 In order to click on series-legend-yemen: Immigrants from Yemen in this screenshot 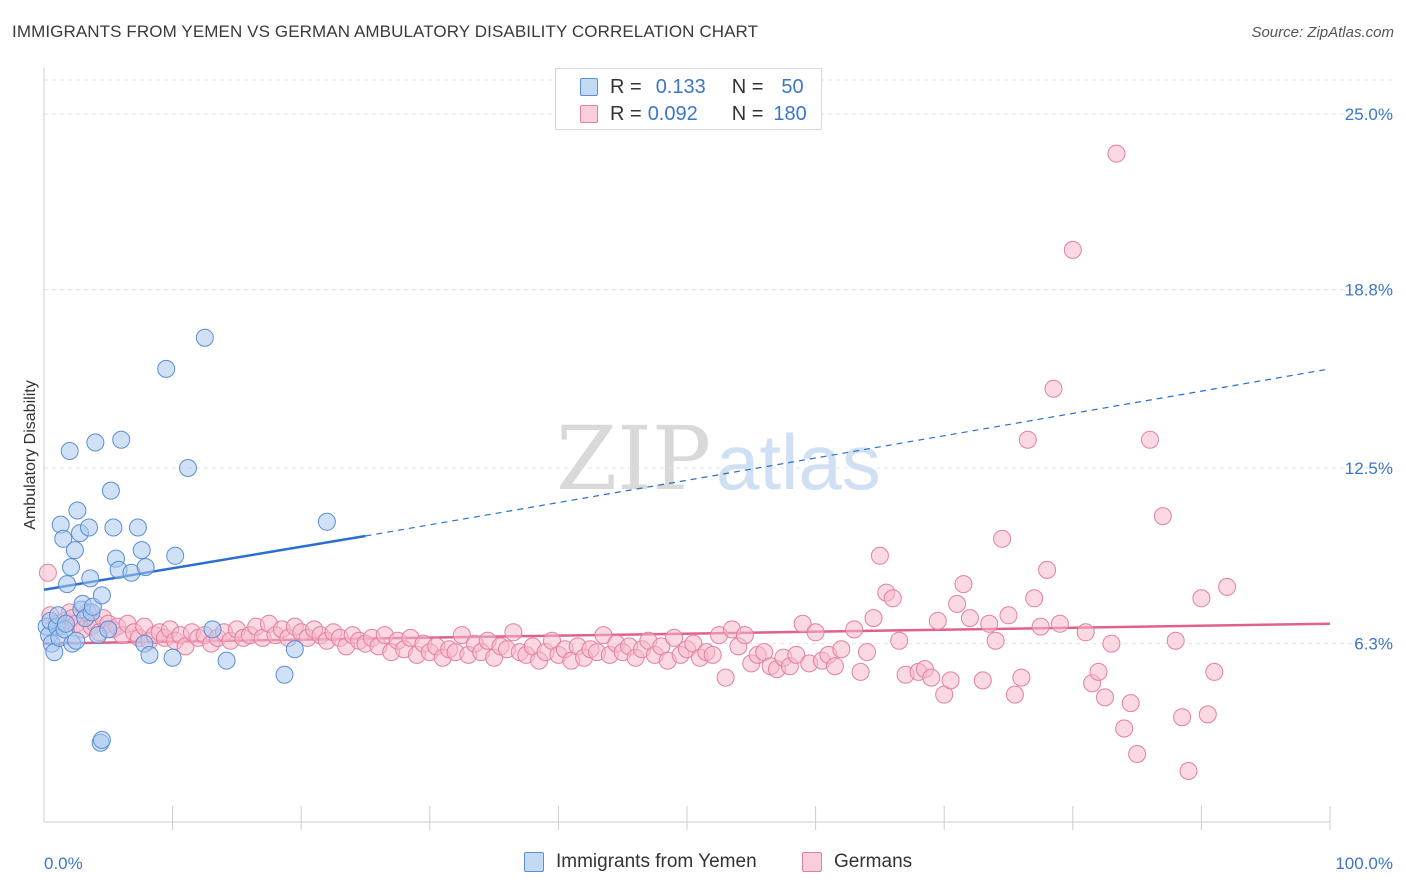, I will do `click(640, 862)`.